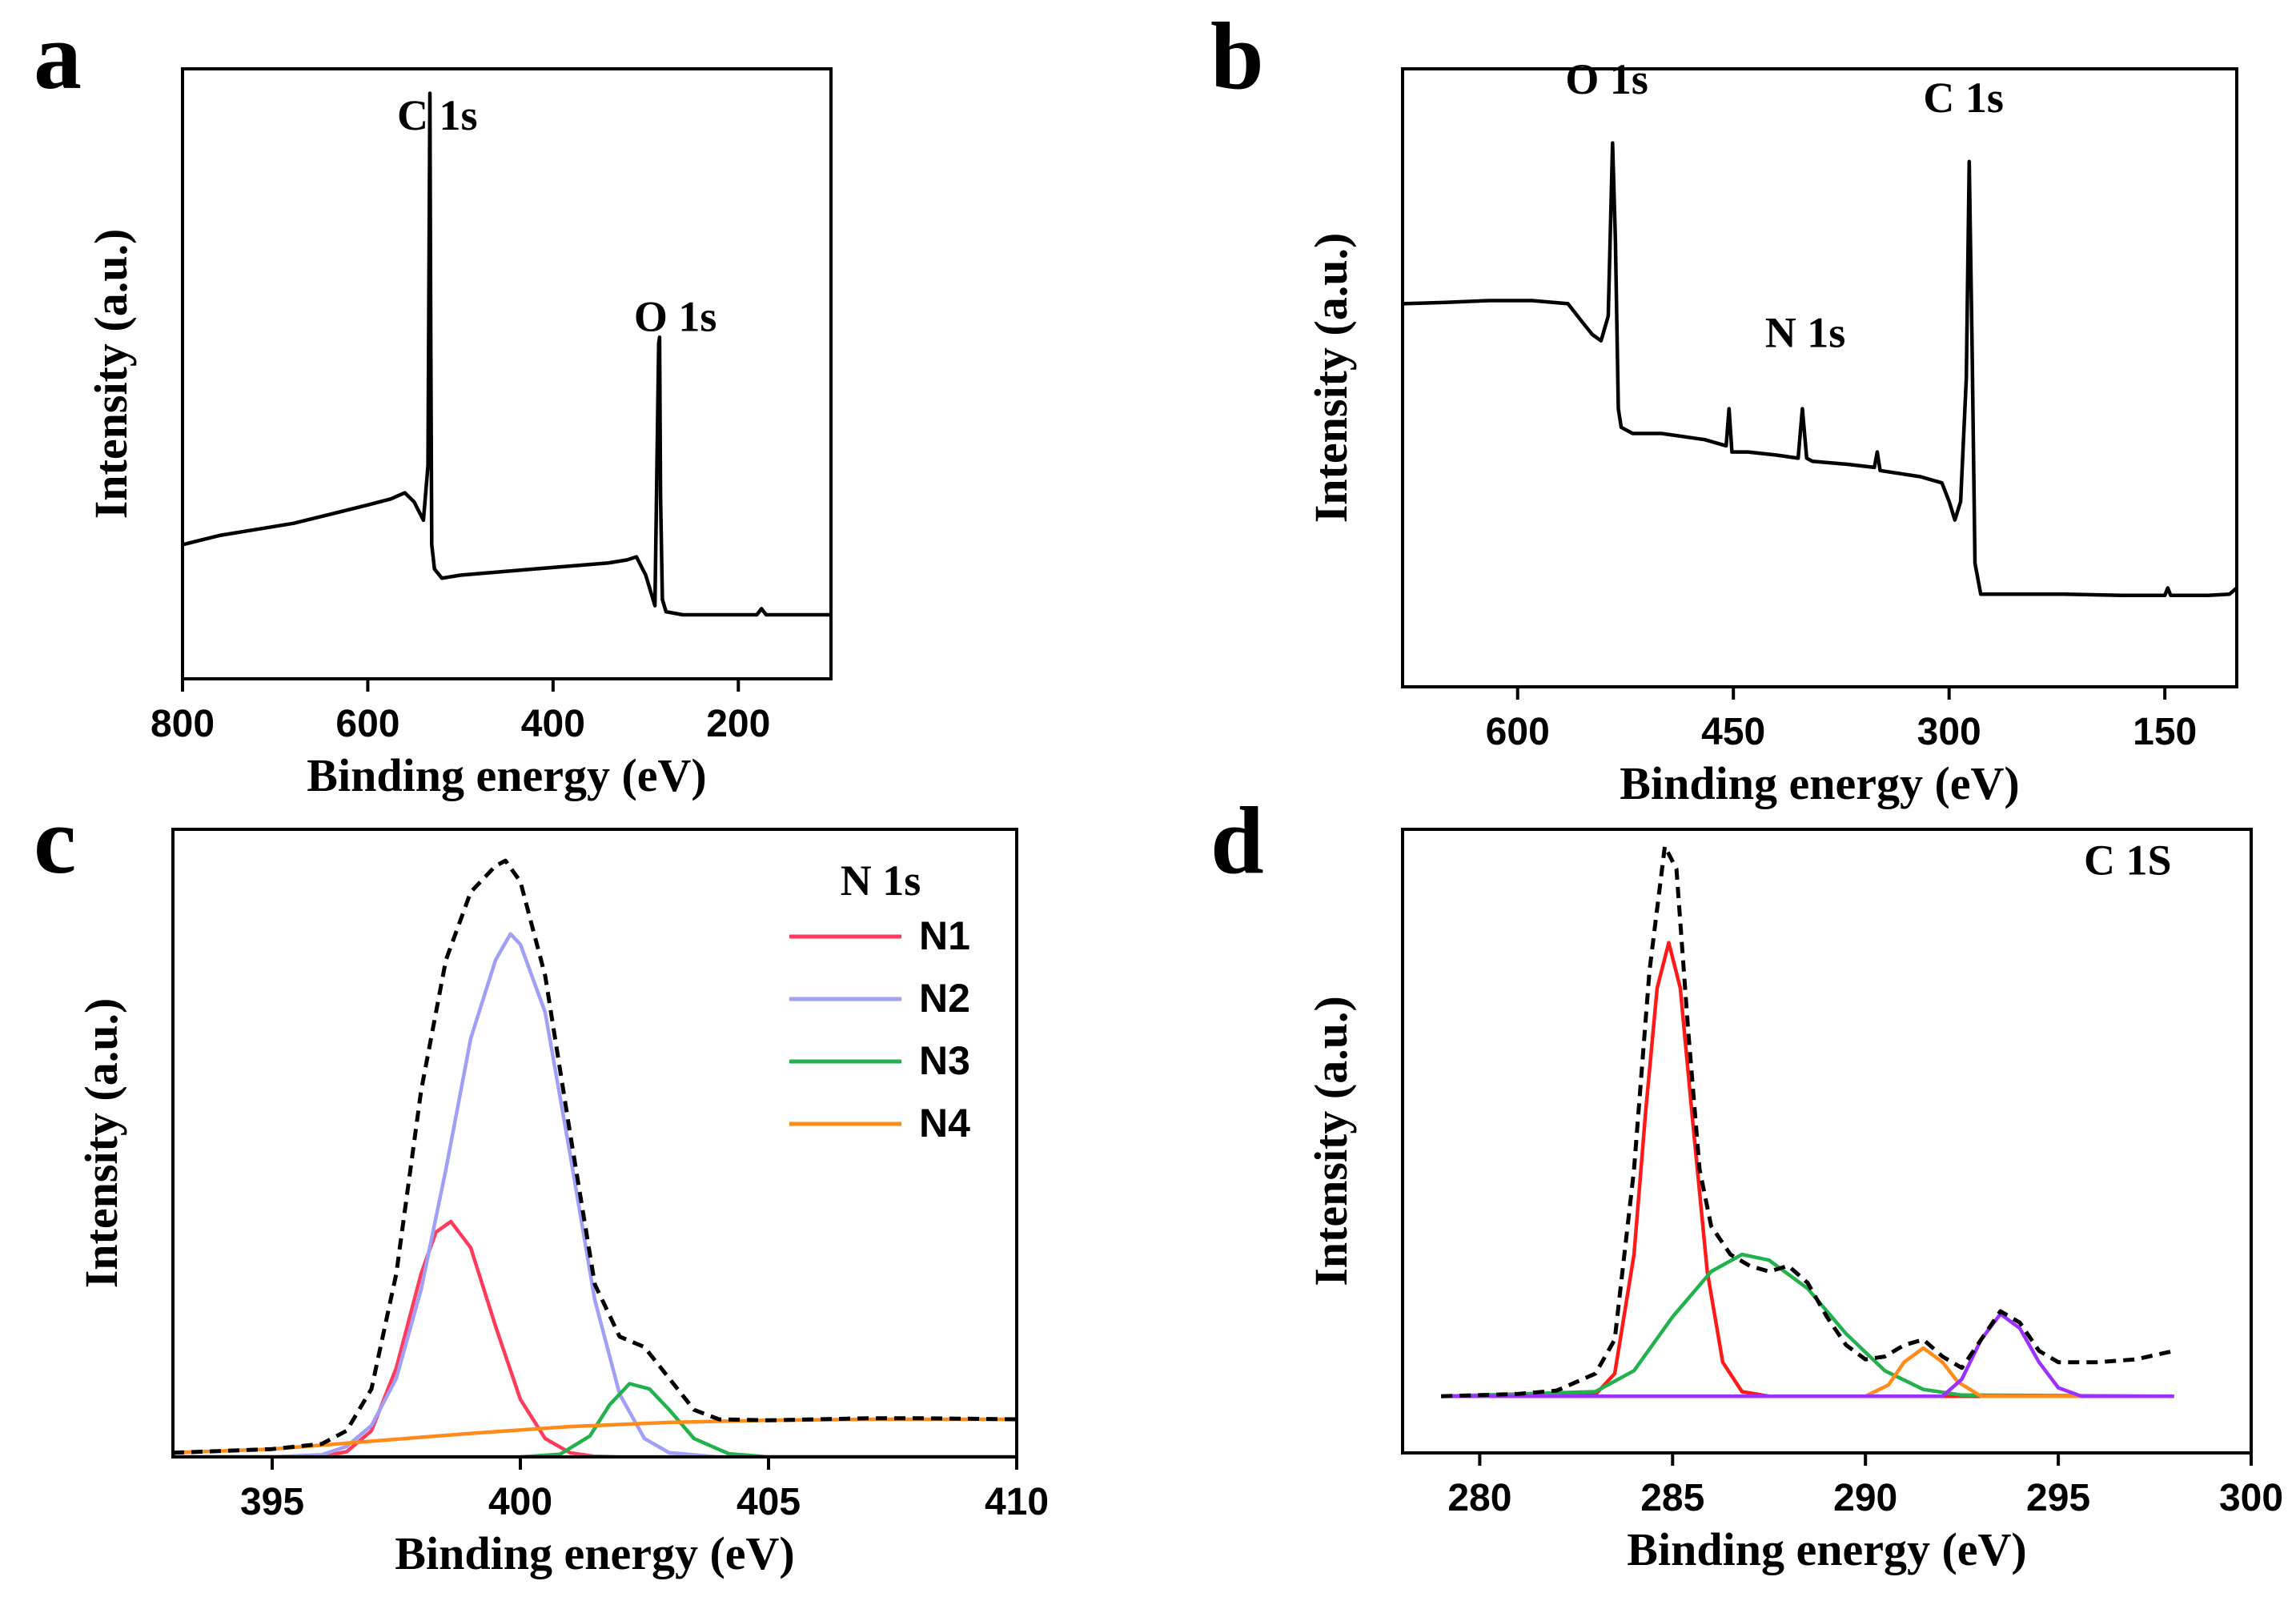 The image size is (2296, 1601). I want to click on series-line-c4, so click(1807, 1355).